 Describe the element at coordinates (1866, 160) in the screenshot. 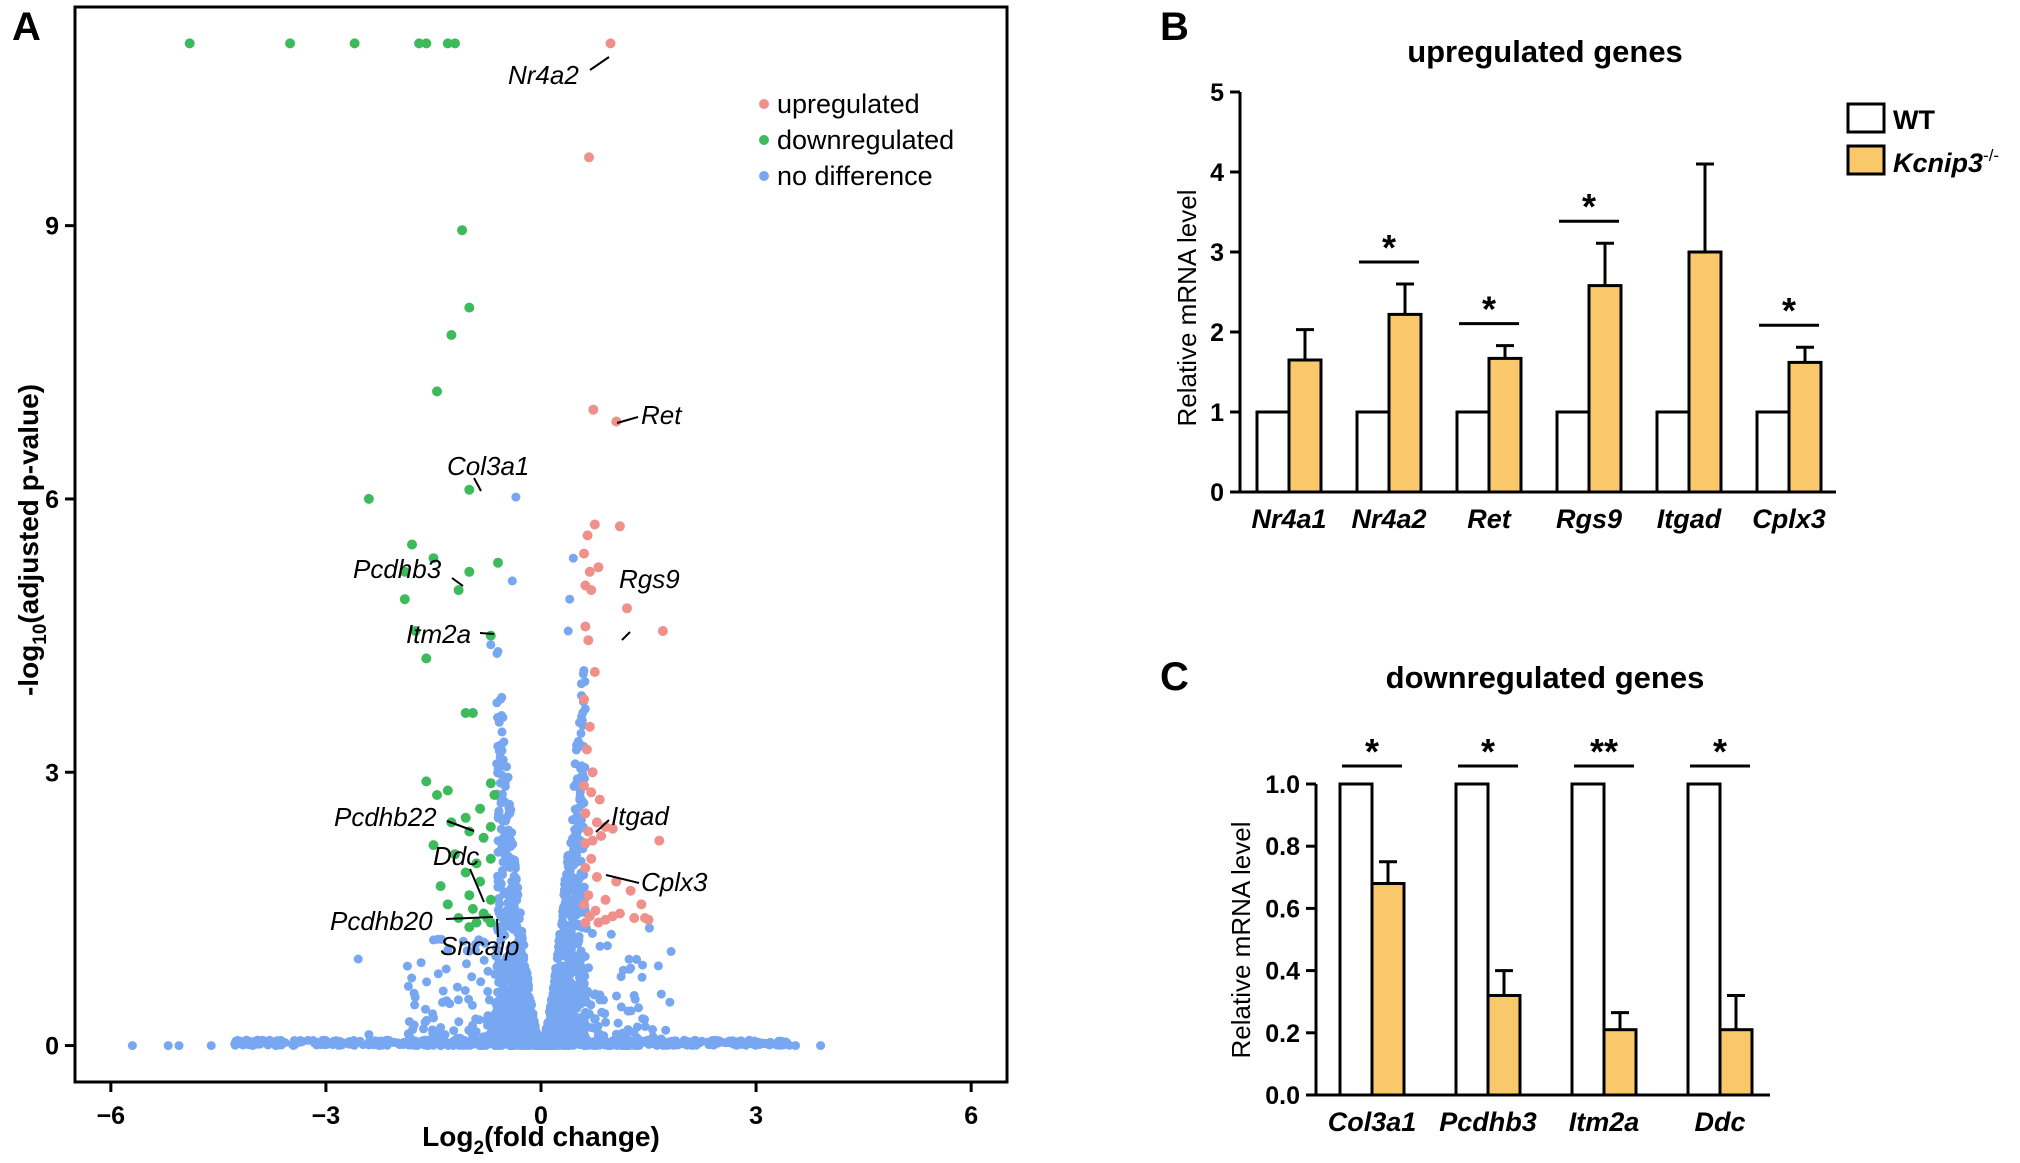

I see `legend-swatch-kcnip3` at that location.